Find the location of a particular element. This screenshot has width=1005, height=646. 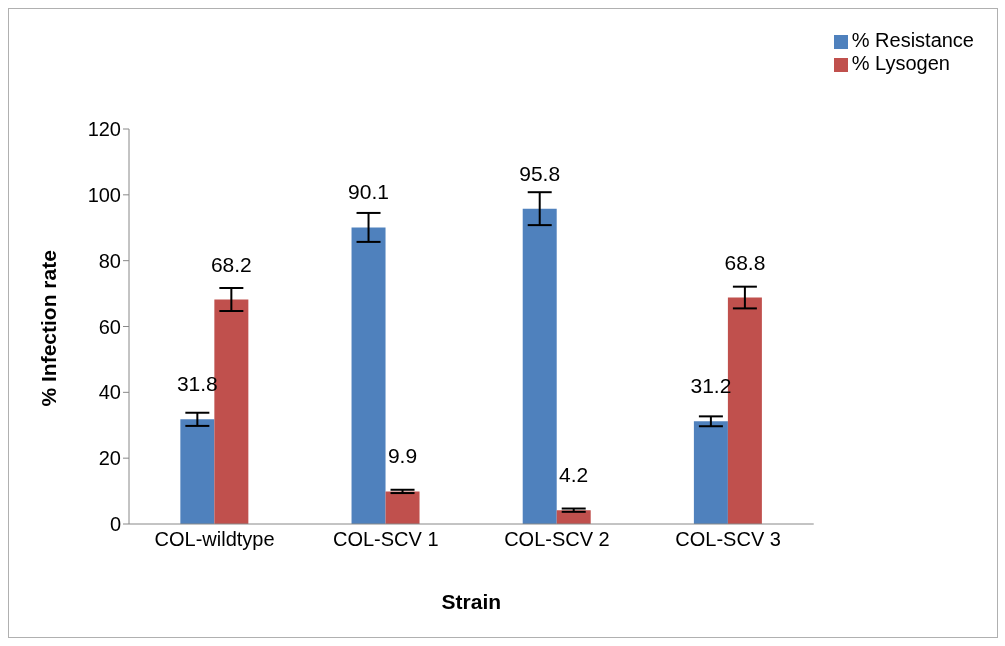

data-label: 95.8 is located at coordinates (540, 173).